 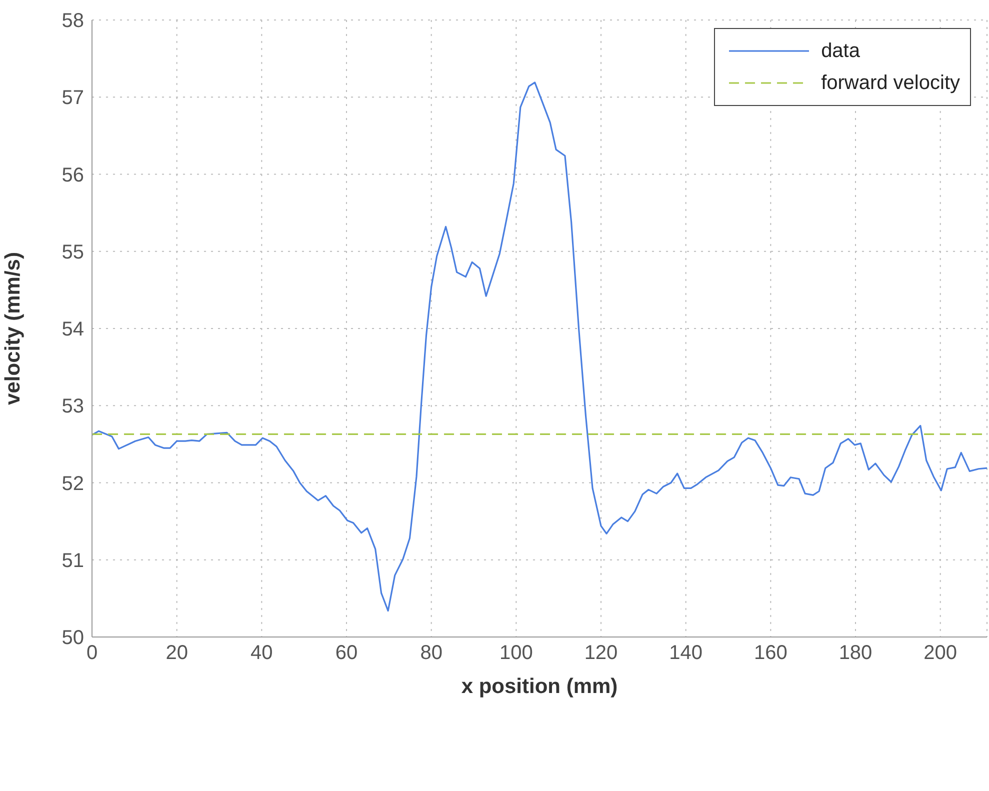 What do you see at coordinates (890, 83) in the screenshot?
I see `legend-label: forward velocity` at bounding box center [890, 83].